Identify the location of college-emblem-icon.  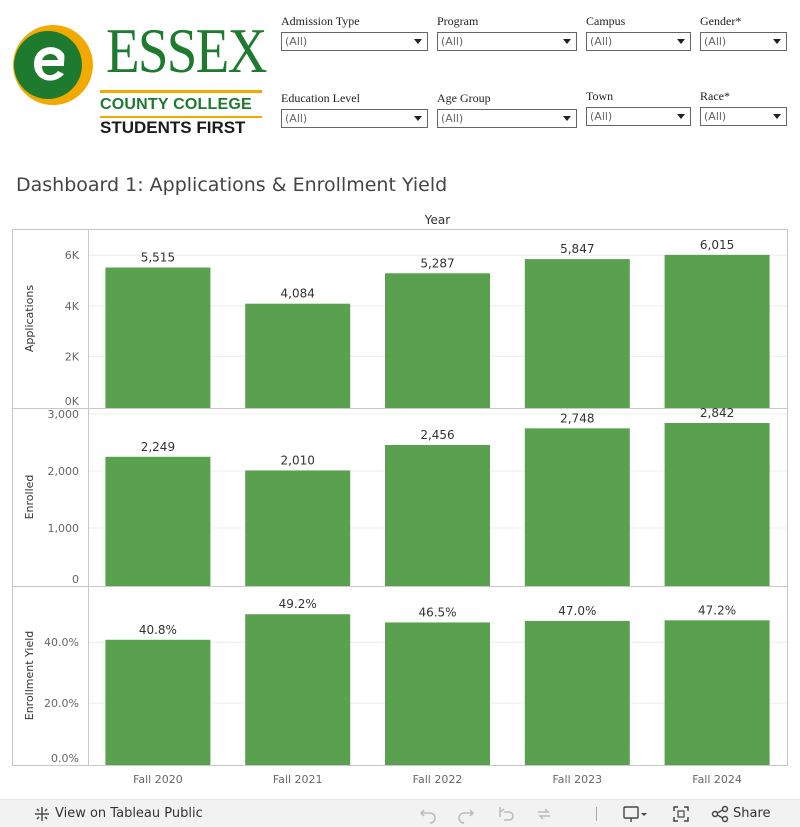
(53, 65).